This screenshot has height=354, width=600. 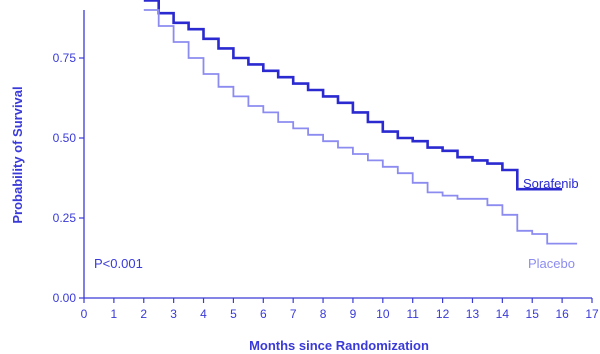 I want to click on y-tick-label: 0.25, so click(x=65, y=218).